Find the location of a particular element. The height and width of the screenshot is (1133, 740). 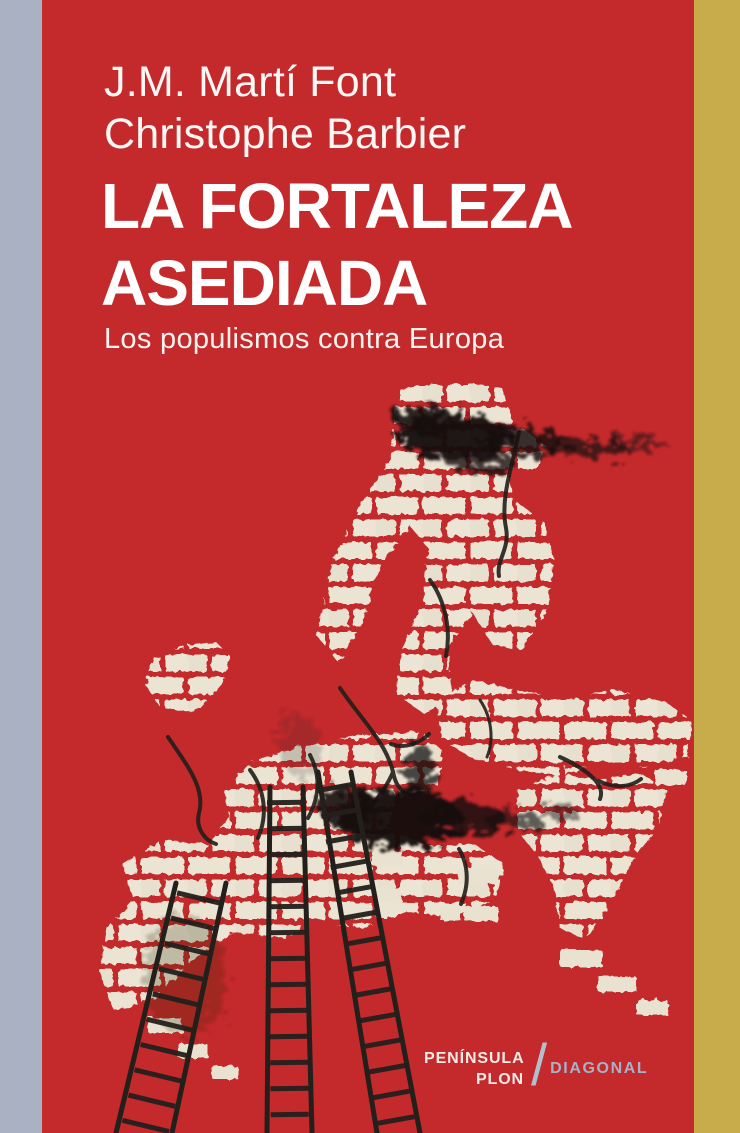

siege-ladders is located at coordinates (268, 951).